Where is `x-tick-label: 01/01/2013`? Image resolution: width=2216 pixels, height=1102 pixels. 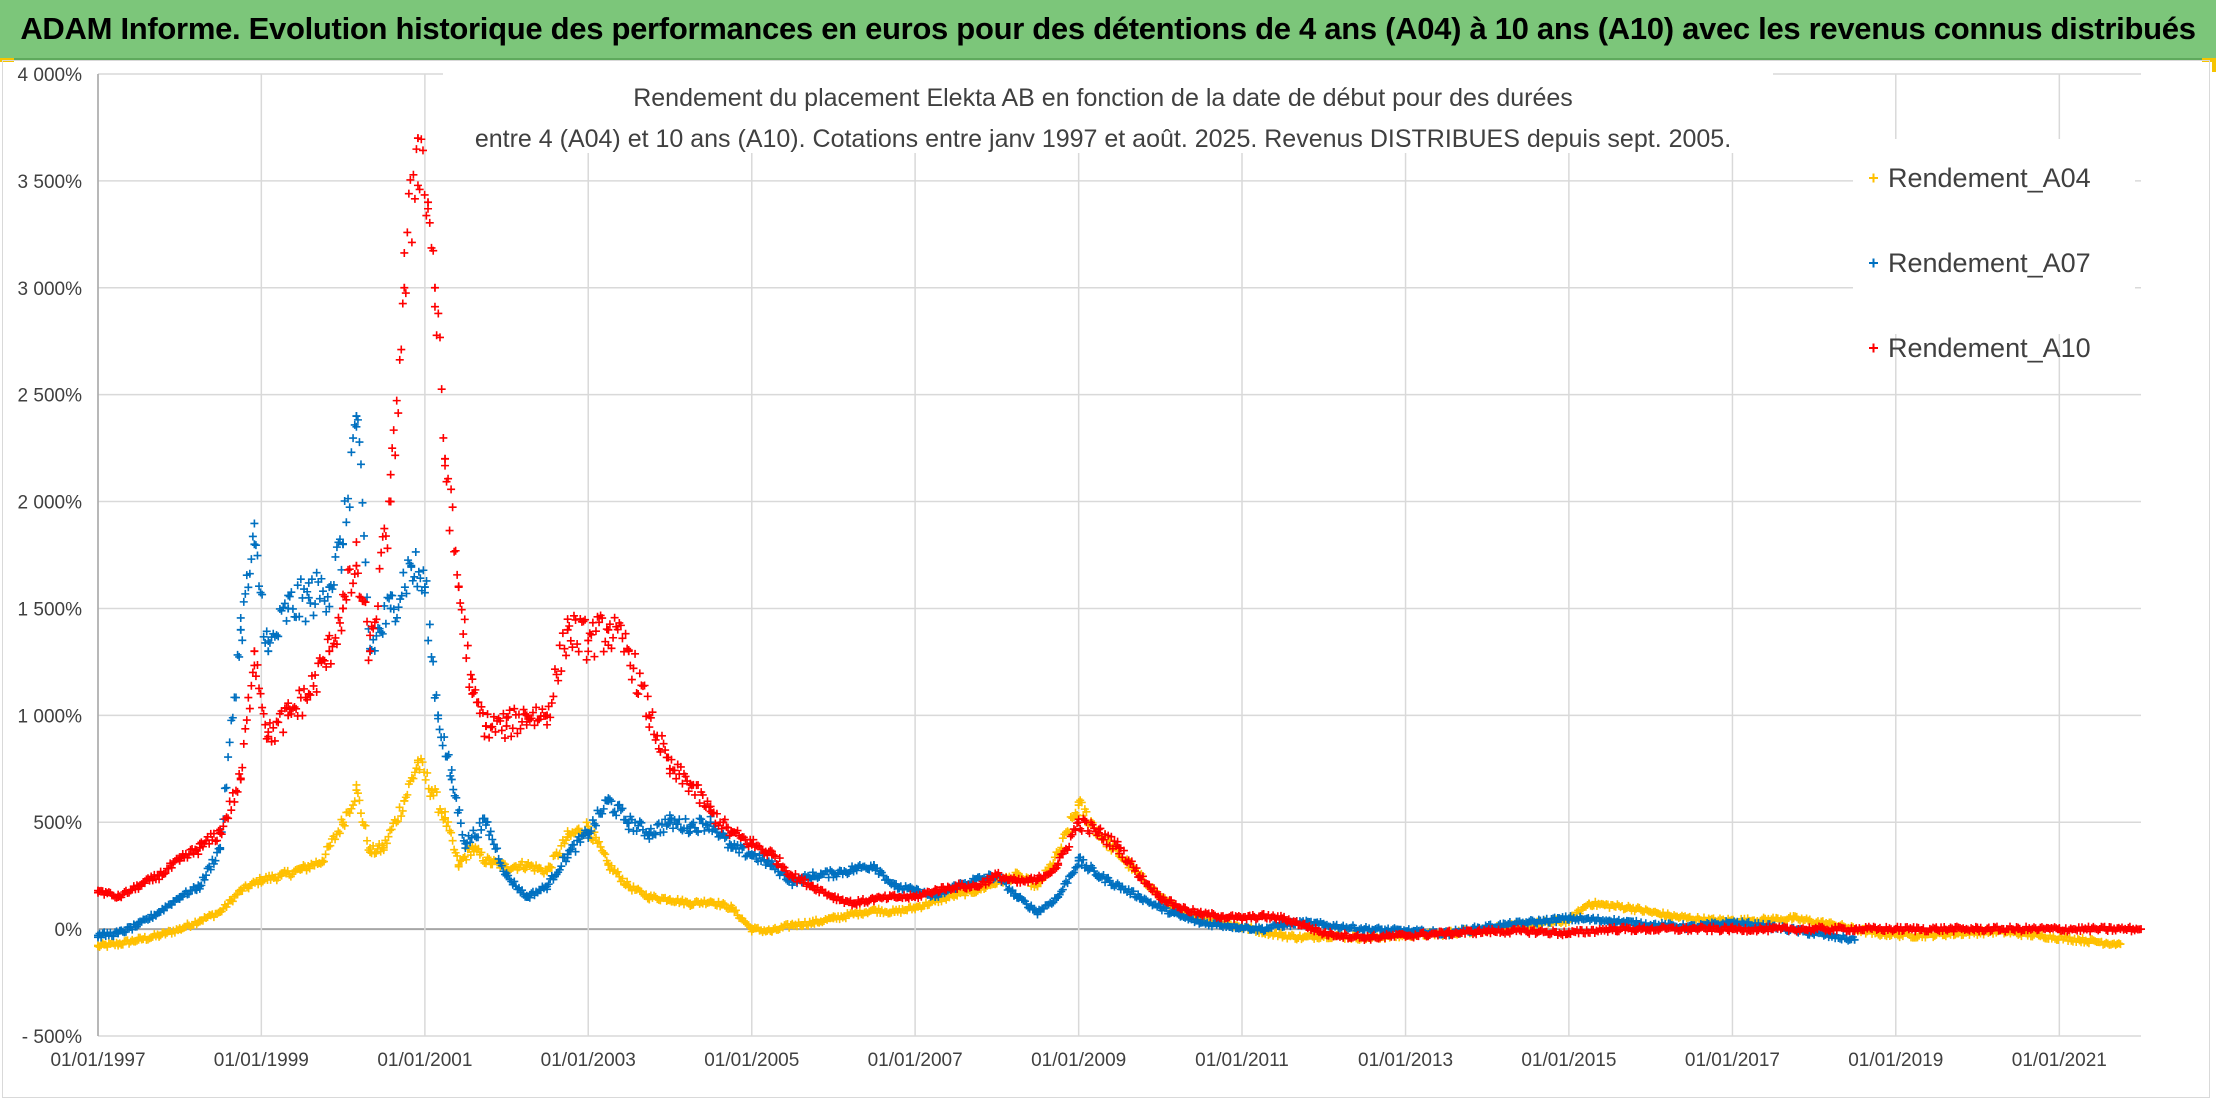 x-tick-label: 01/01/2013 is located at coordinates (1405, 1060).